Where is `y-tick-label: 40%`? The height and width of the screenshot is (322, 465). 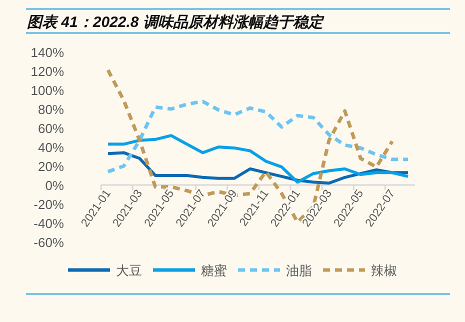
y-tick-label: 40% is located at coordinates (51, 147).